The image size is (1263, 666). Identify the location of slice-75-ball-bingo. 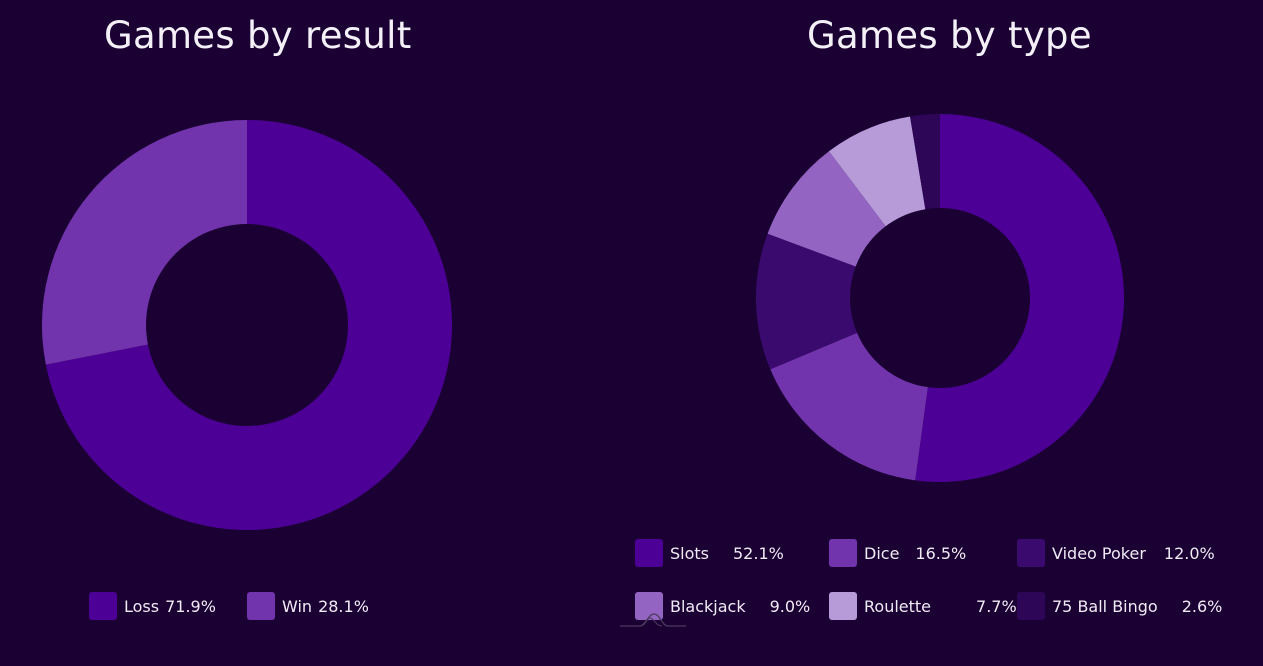
(925, 162).